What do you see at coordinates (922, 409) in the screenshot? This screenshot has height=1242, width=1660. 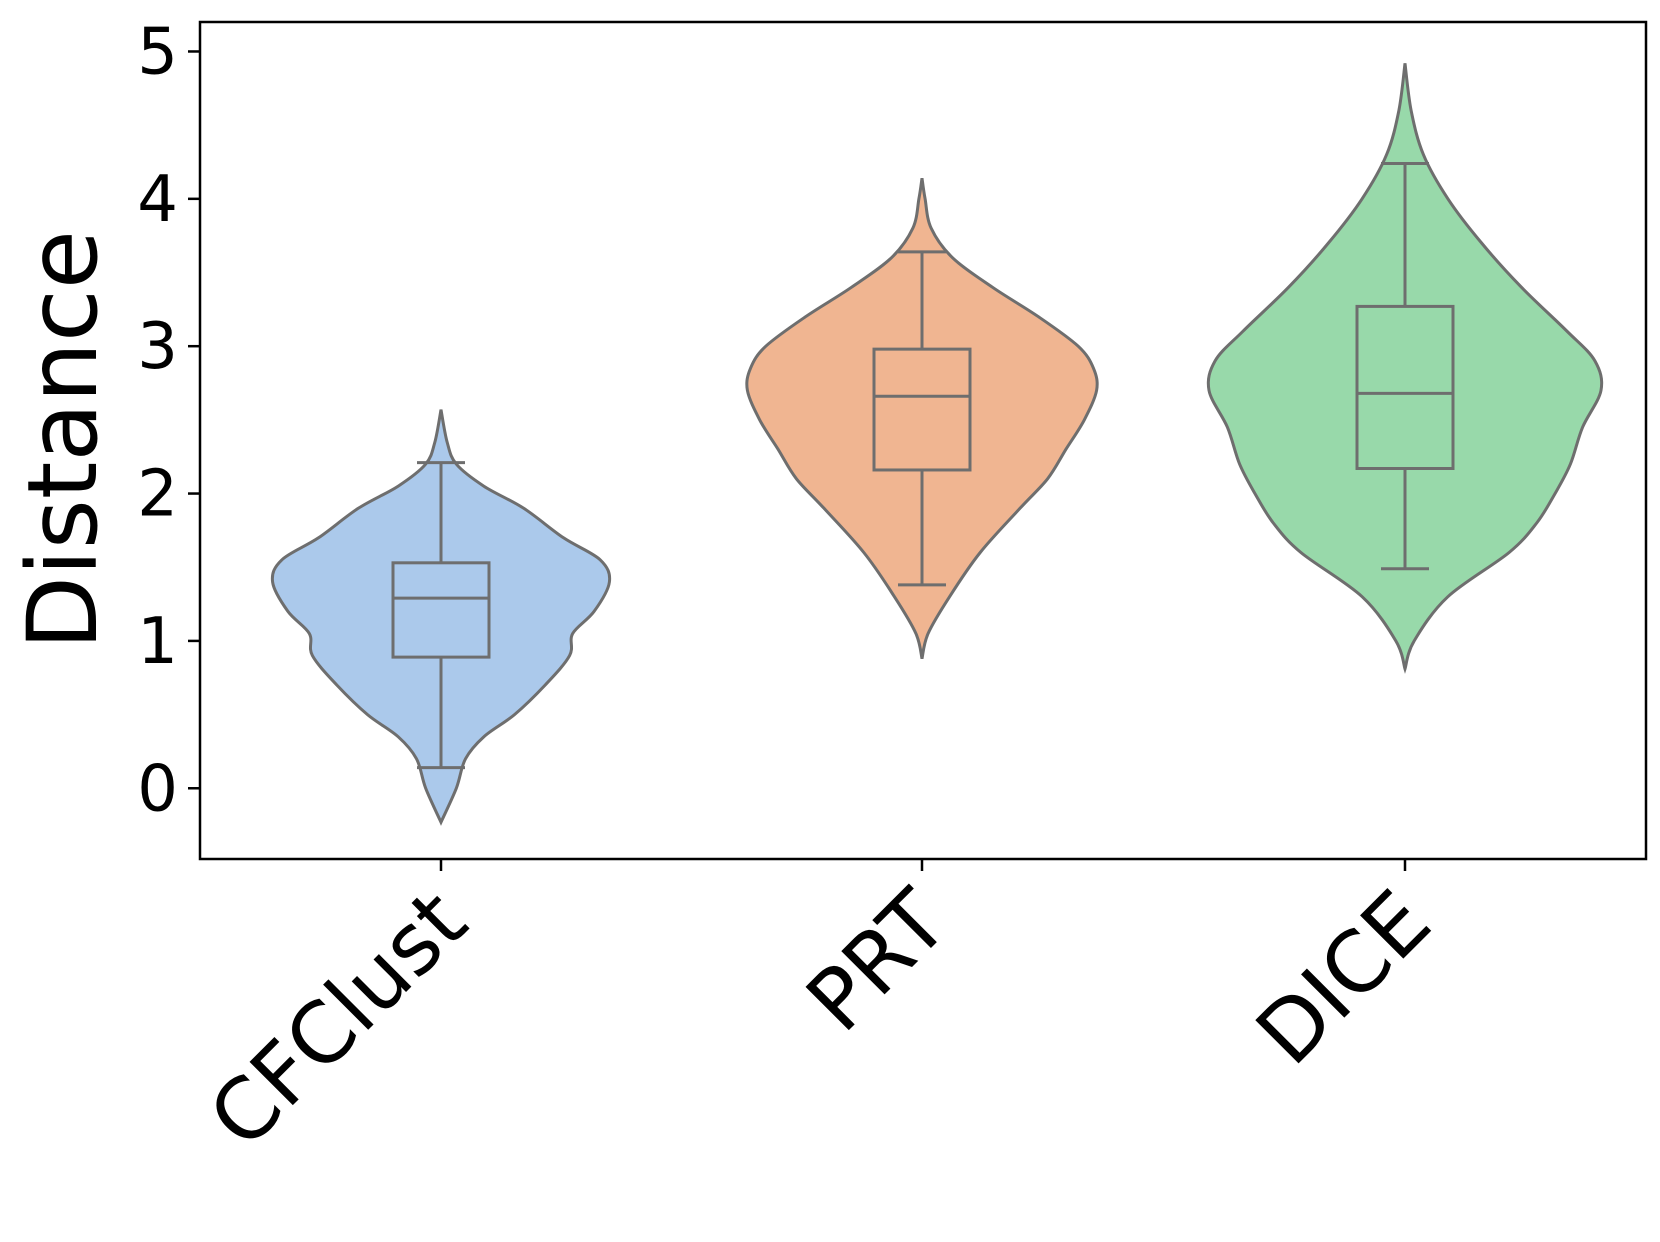 I see `box-prt` at bounding box center [922, 409].